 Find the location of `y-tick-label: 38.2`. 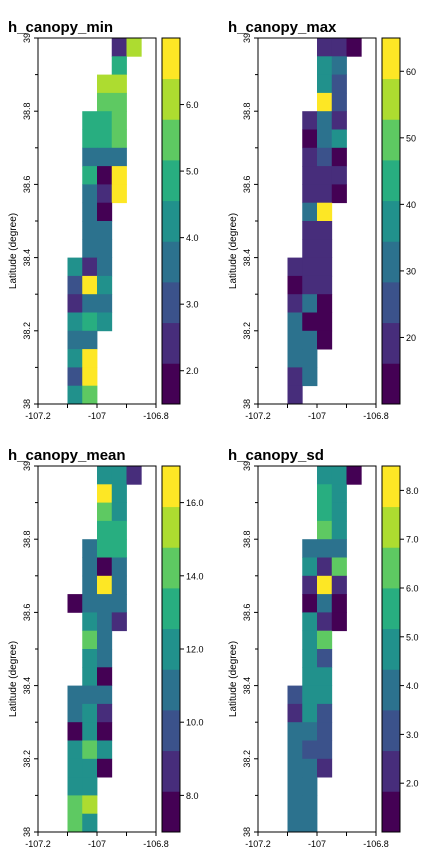

y-tick-label: 38.2 is located at coordinates (247, 331).